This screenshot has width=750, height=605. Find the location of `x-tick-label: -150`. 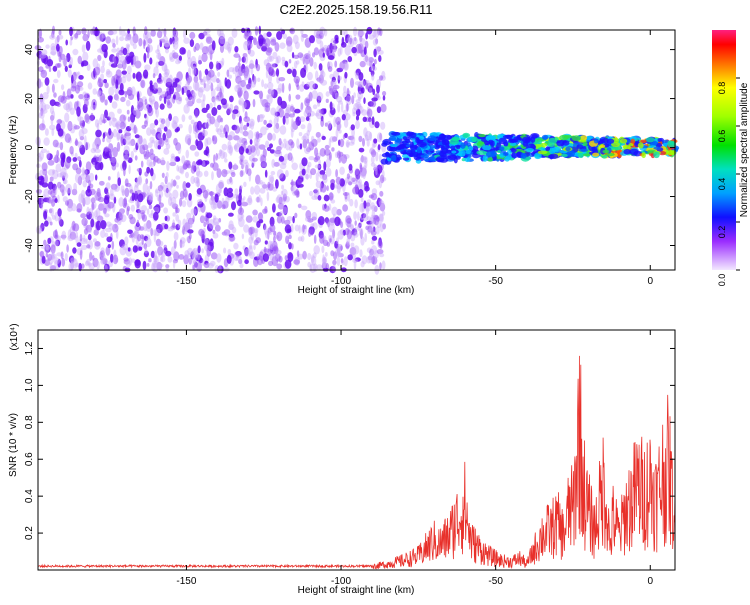

x-tick-label: -150 is located at coordinates (186, 281).